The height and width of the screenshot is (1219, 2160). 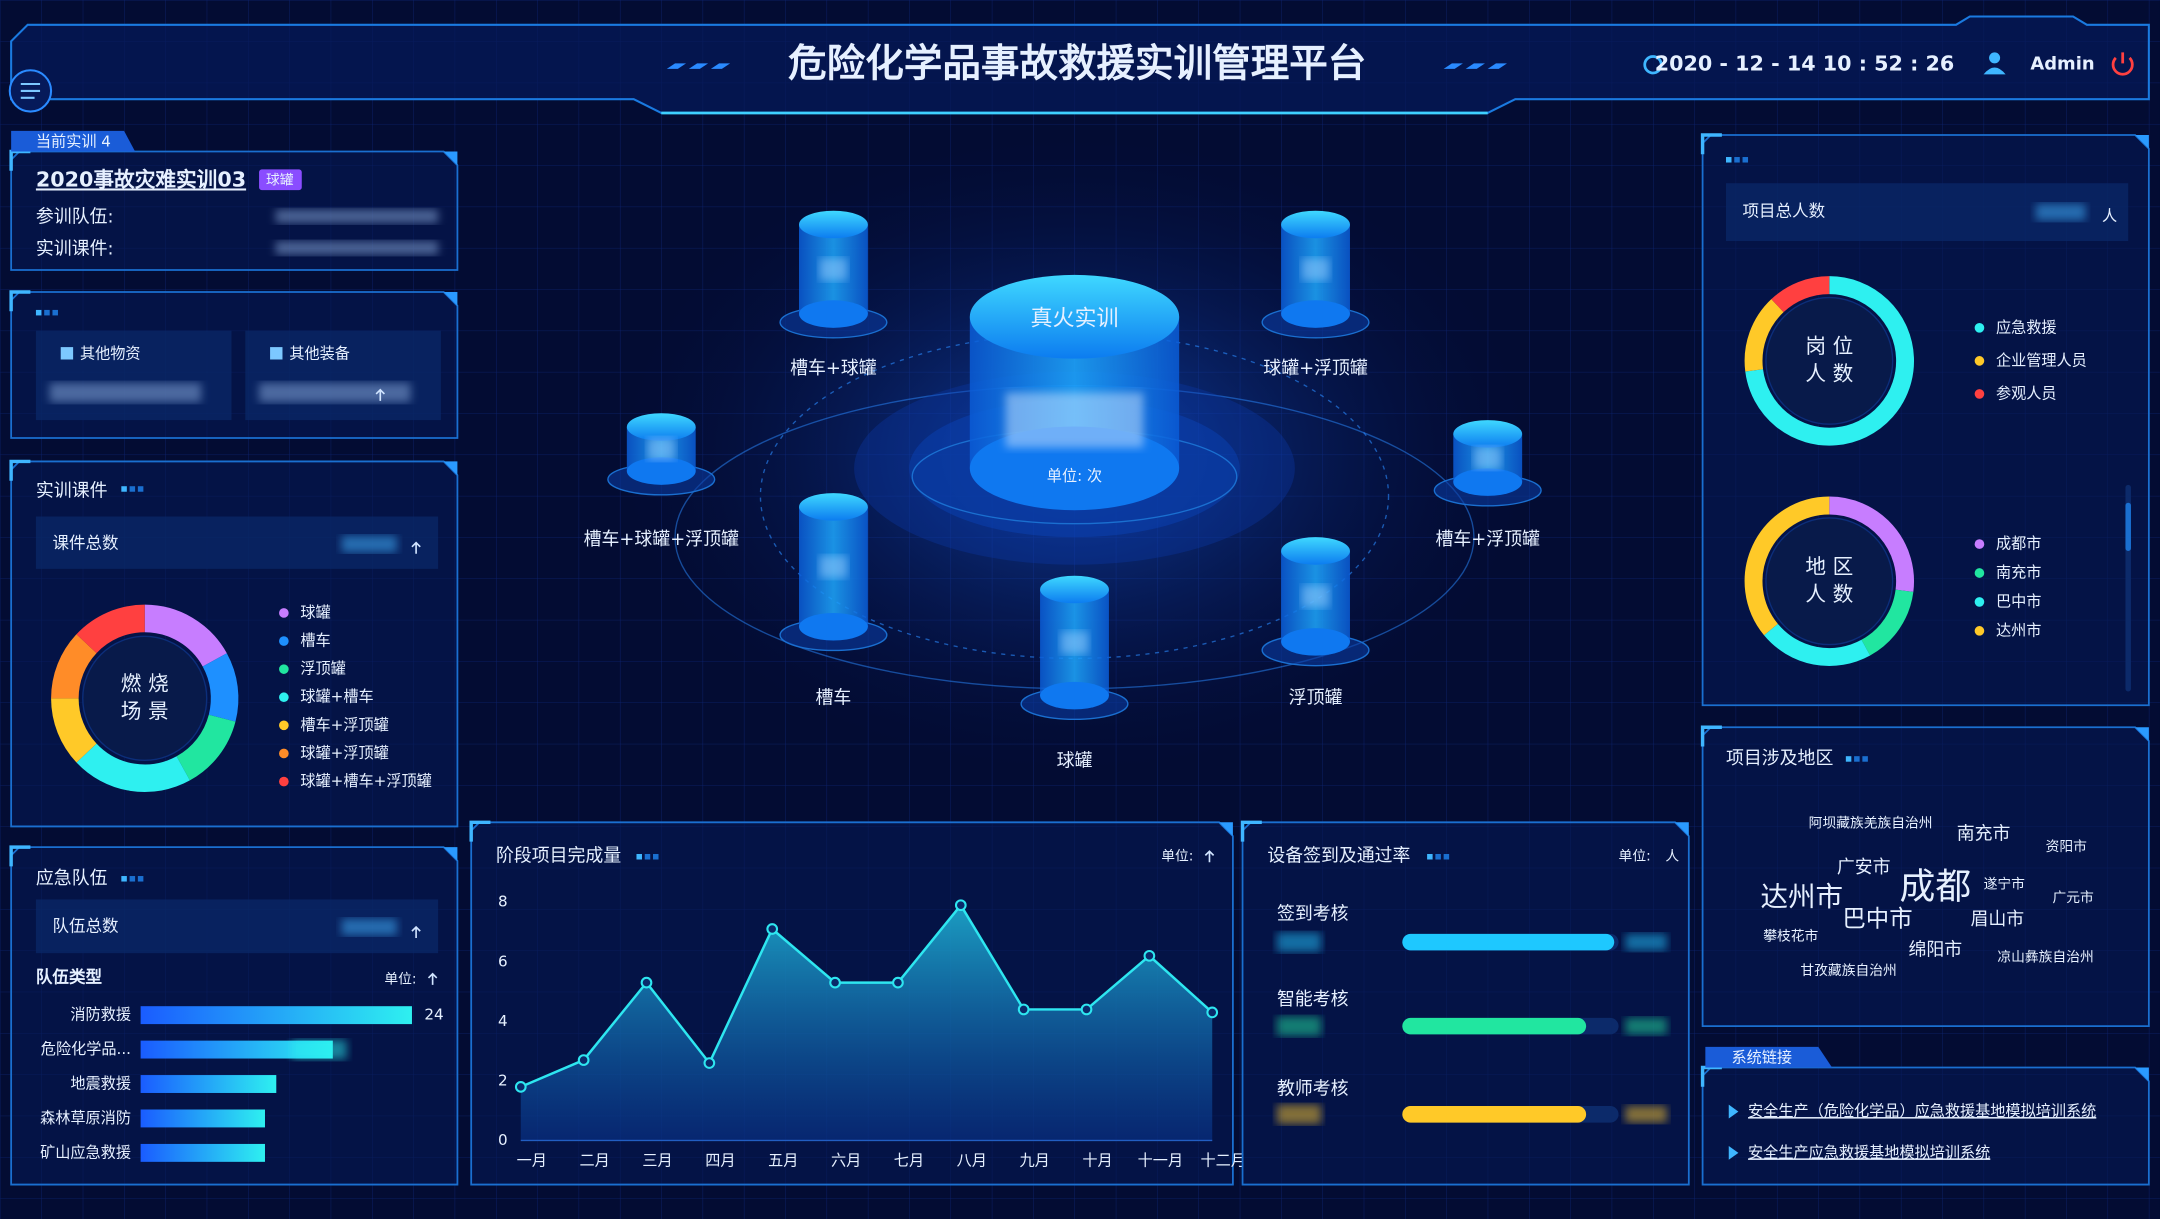 I want to click on node-cylinder-bottom, so click(x=1074, y=695).